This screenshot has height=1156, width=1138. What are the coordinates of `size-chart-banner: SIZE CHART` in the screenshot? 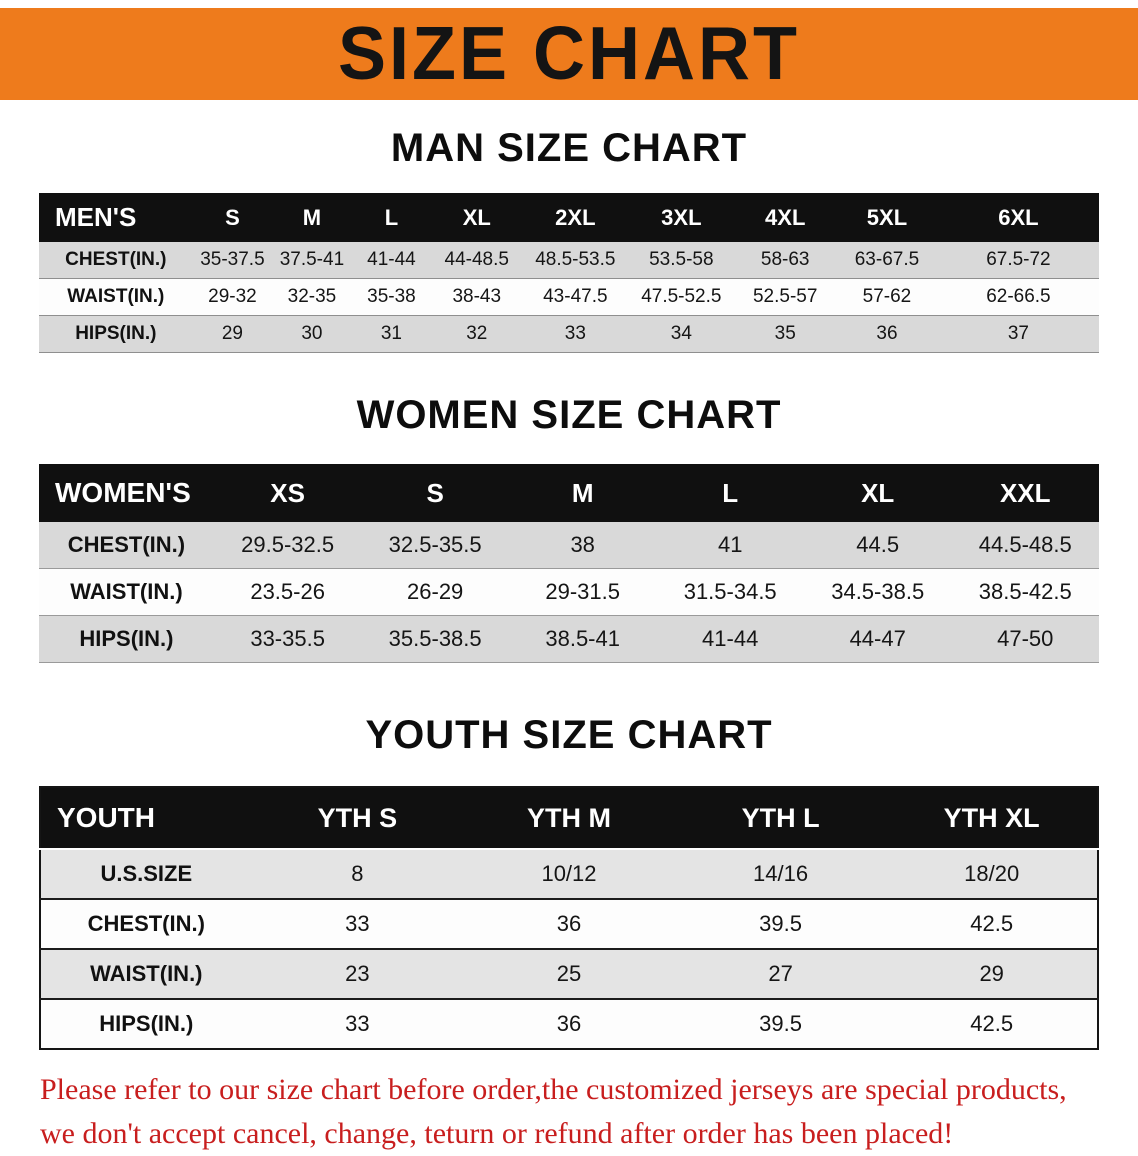 It's located at (569, 54).